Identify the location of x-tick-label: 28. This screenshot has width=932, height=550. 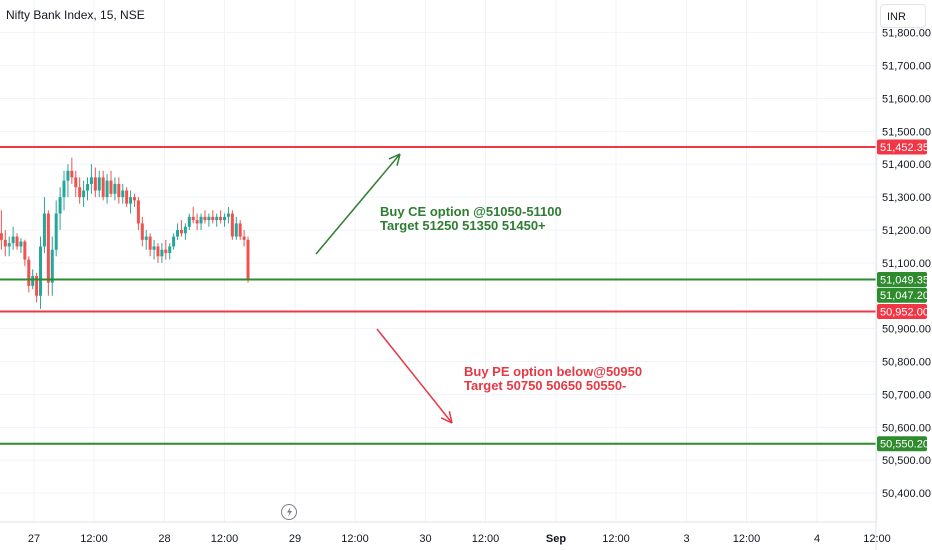
(164, 539).